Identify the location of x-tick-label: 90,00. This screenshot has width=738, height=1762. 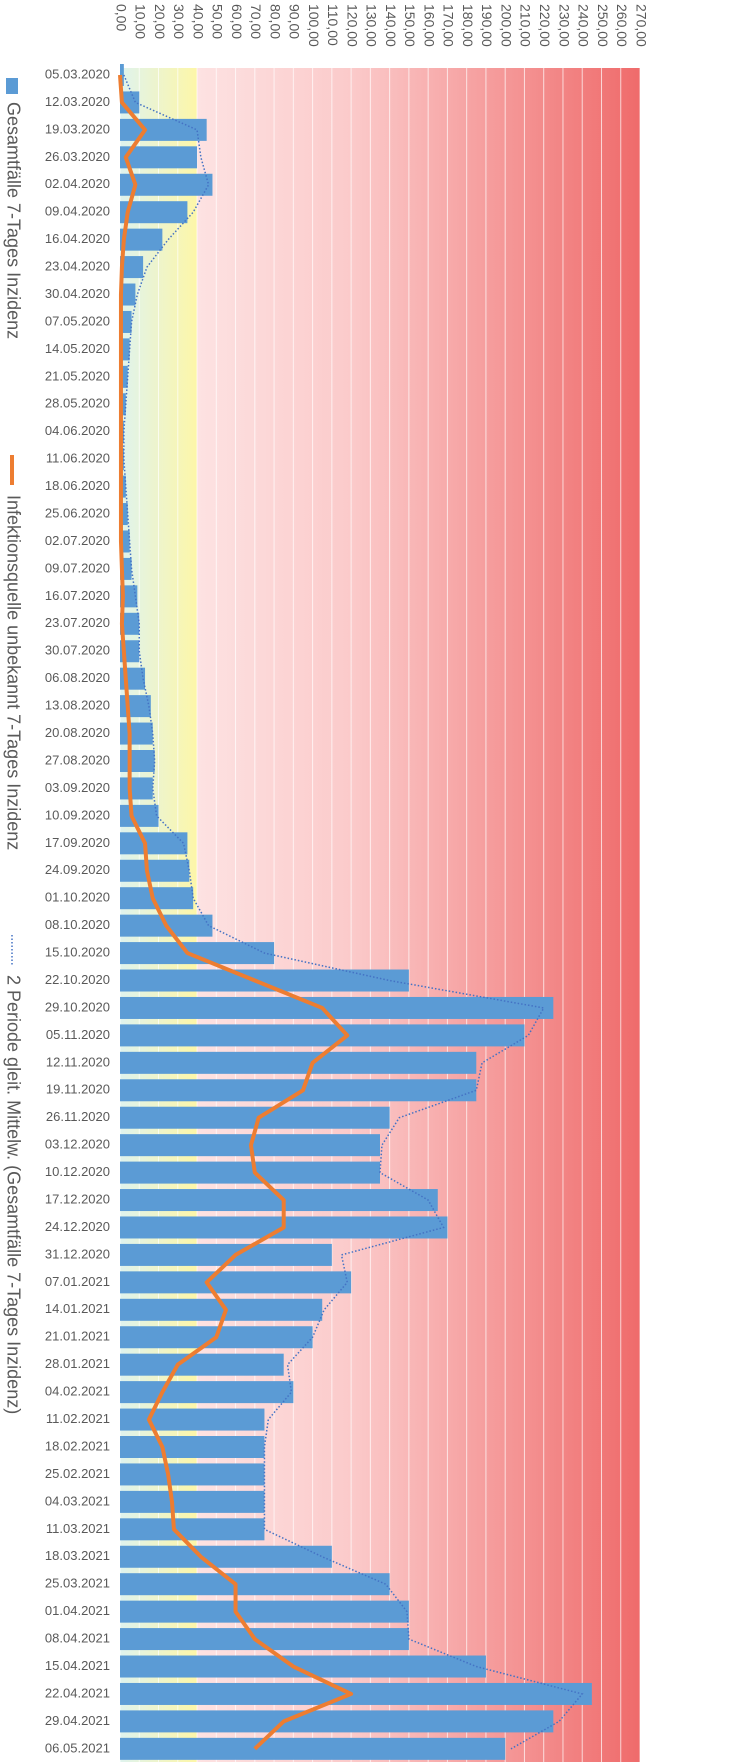
(295, 21).